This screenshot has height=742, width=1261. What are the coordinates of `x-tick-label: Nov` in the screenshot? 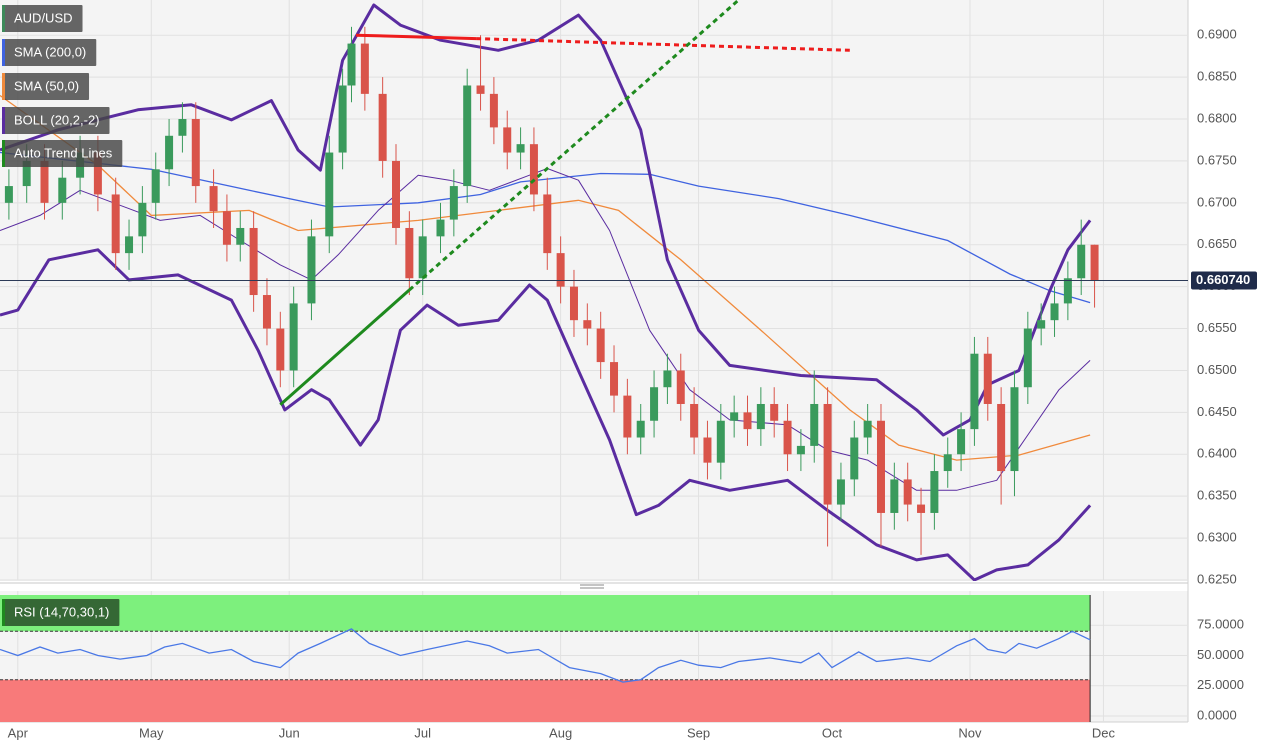 It's located at (970, 732).